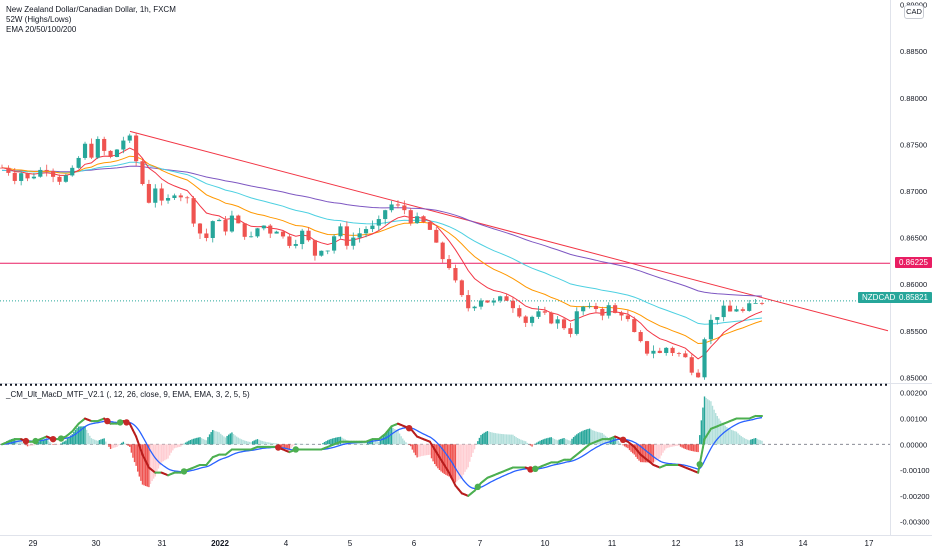 The width and height of the screenshot is (932, 550). What do you see at coordinates (914, 12) in the screenshot?
I see `currency-badge: CAD` at bounding box center [914, 12].